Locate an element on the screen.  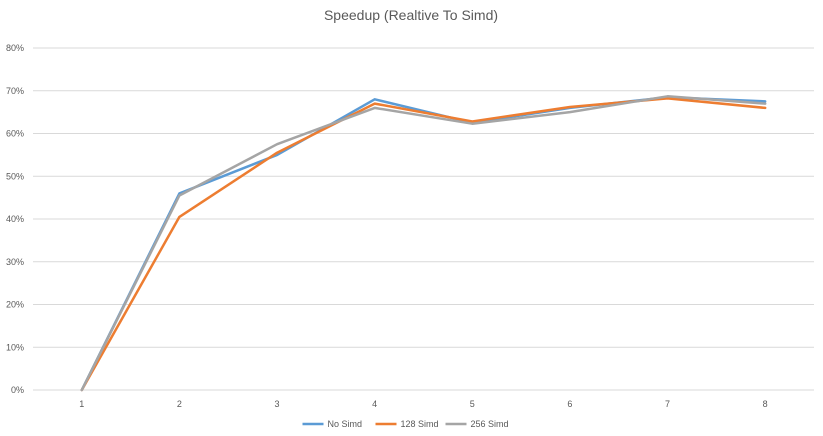
legend-label-1: 128 Simd is located at coordinates (420, 424).